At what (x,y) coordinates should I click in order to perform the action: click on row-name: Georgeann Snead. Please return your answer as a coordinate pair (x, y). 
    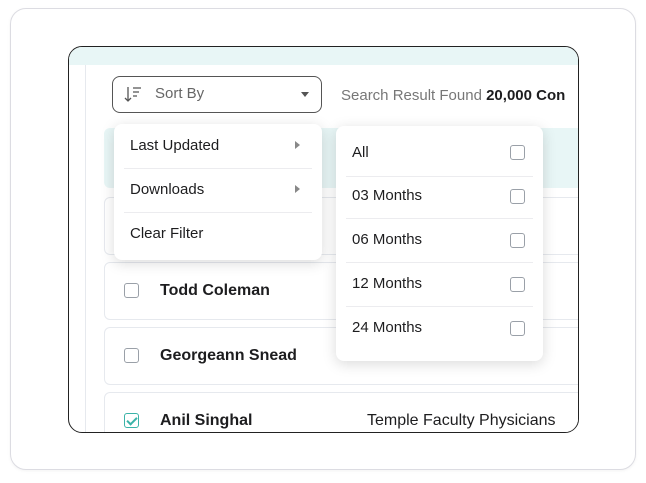
    Looking at the image, I should click on (228, 355).